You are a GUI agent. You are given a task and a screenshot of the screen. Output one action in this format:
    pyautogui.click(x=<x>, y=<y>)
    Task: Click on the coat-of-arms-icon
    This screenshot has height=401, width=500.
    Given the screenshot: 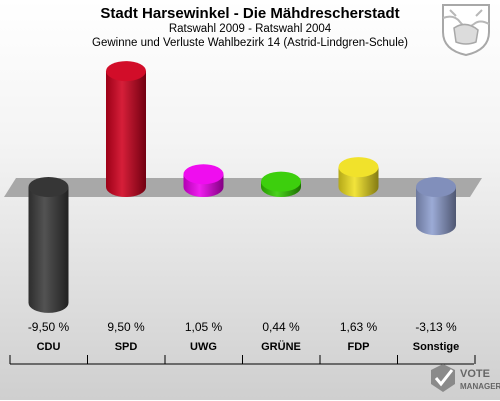 What is the action you would take?
    pyautogui.click(x=466, y=30)
    